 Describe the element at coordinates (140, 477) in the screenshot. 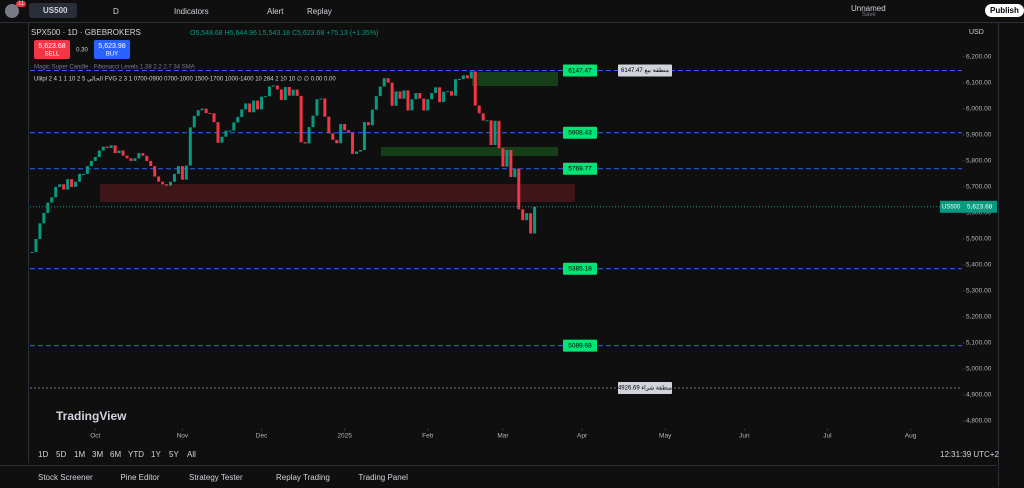

I see `panel-tab: Pine Editor` at that location.